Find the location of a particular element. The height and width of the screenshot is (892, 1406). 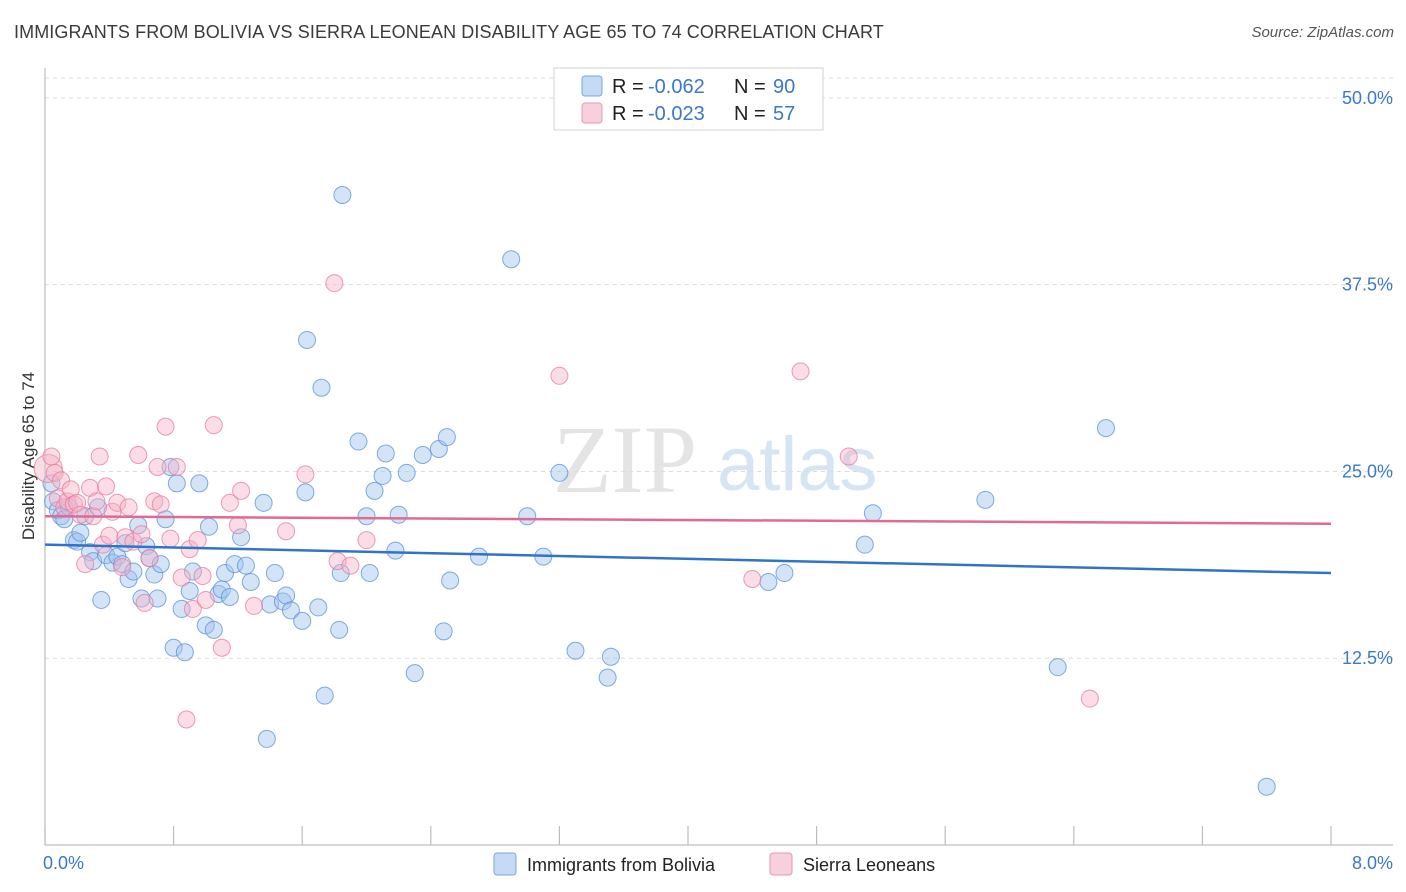

y-tick-label: 50.0% is located at coordinates (1367, 98).